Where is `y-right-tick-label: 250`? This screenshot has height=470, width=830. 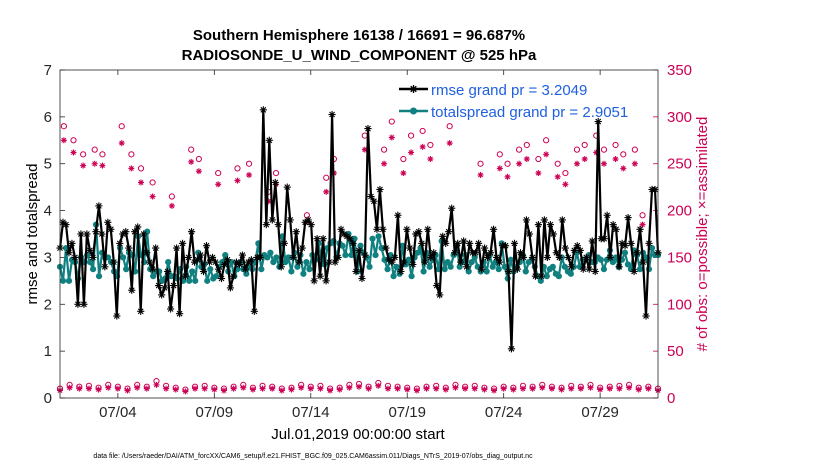 y-right-tick-label: 250 is located at coordinates (679, 164).